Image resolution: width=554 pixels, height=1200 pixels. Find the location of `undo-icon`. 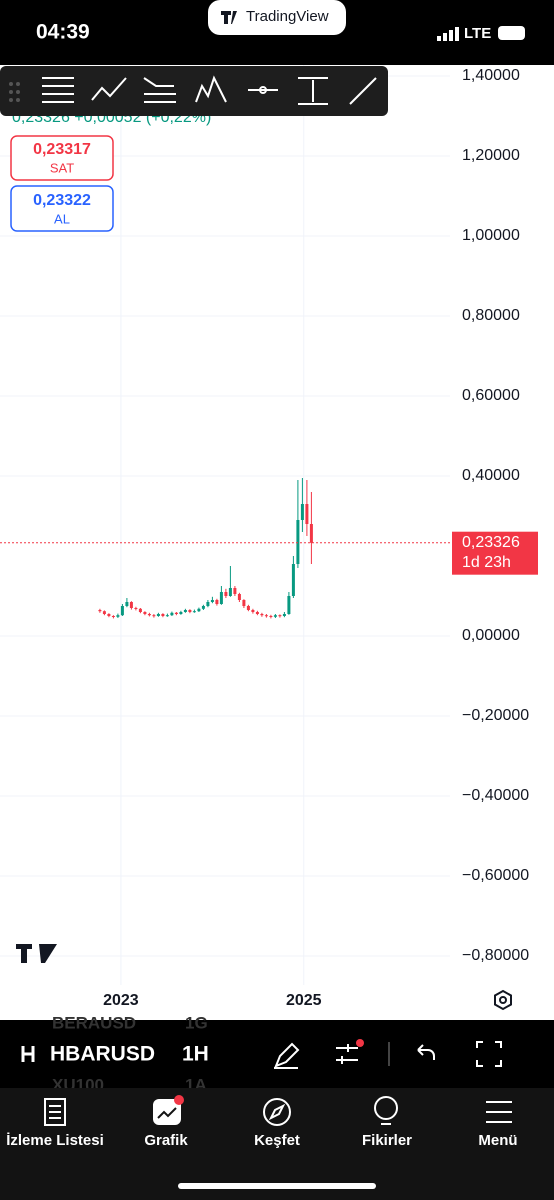

undo-icon is located at coordinates (426, 1052).